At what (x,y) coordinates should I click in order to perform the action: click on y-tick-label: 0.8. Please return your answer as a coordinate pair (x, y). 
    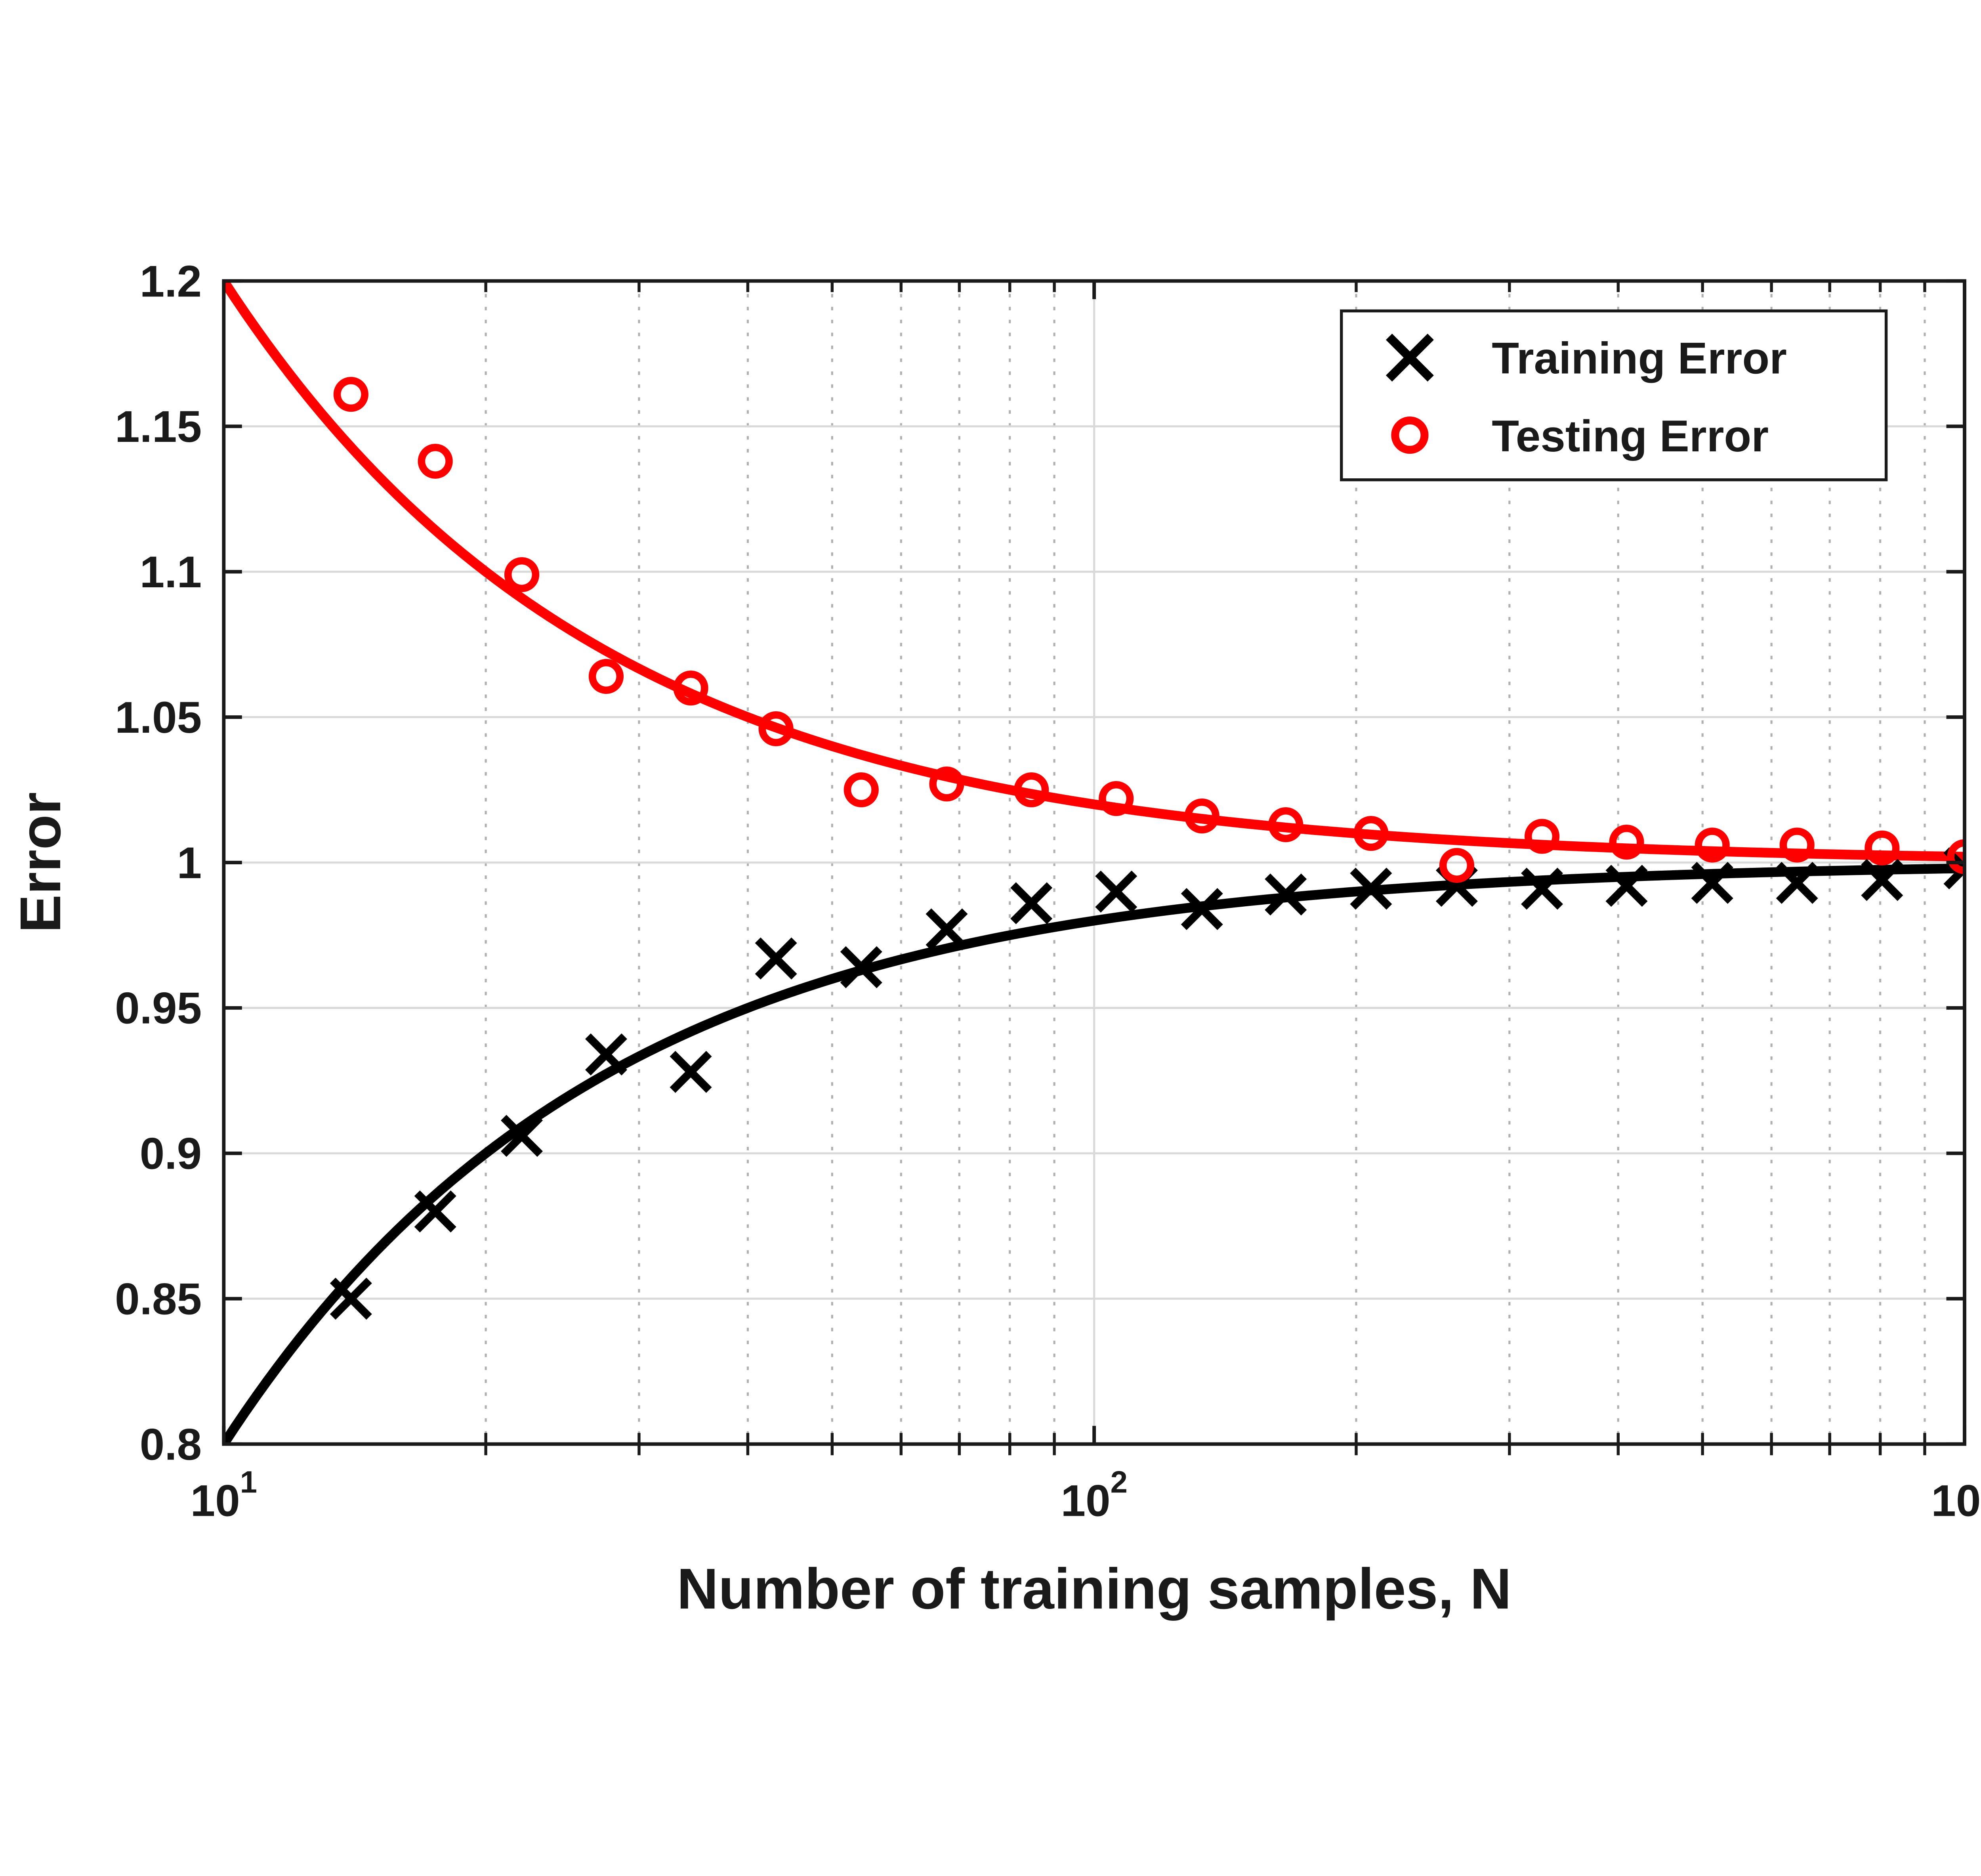
    Looking at the image, I should click on (171, 1444).